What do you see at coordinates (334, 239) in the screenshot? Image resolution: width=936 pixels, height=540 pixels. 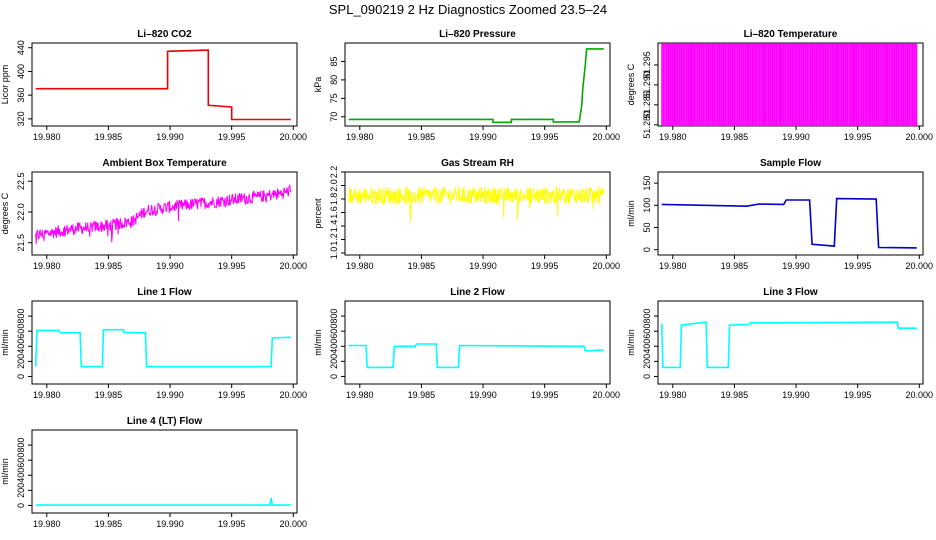 I see `y-tick-label: 1.2` at bounding box center [334, 239].